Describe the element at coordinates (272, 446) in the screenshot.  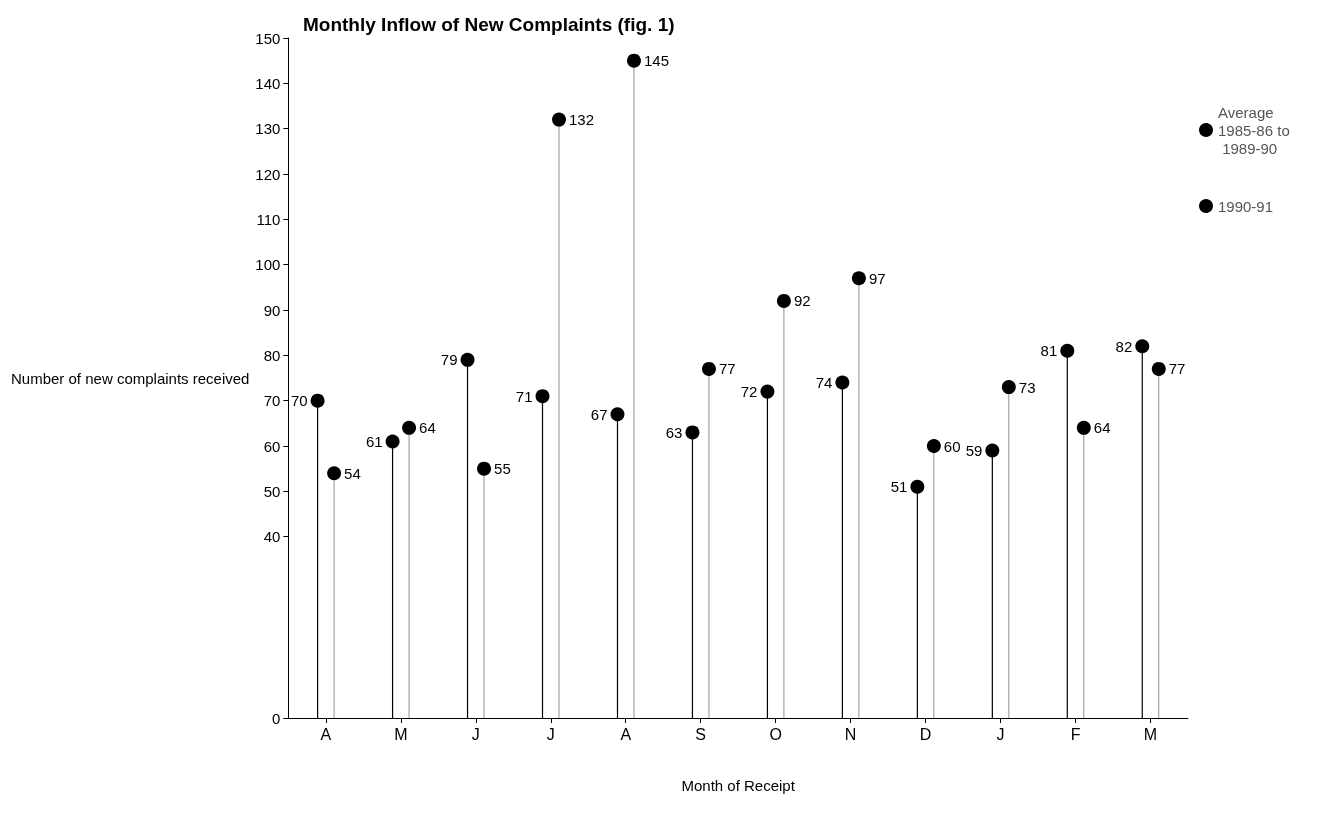
I see `y-tick-label: 60` at that location.